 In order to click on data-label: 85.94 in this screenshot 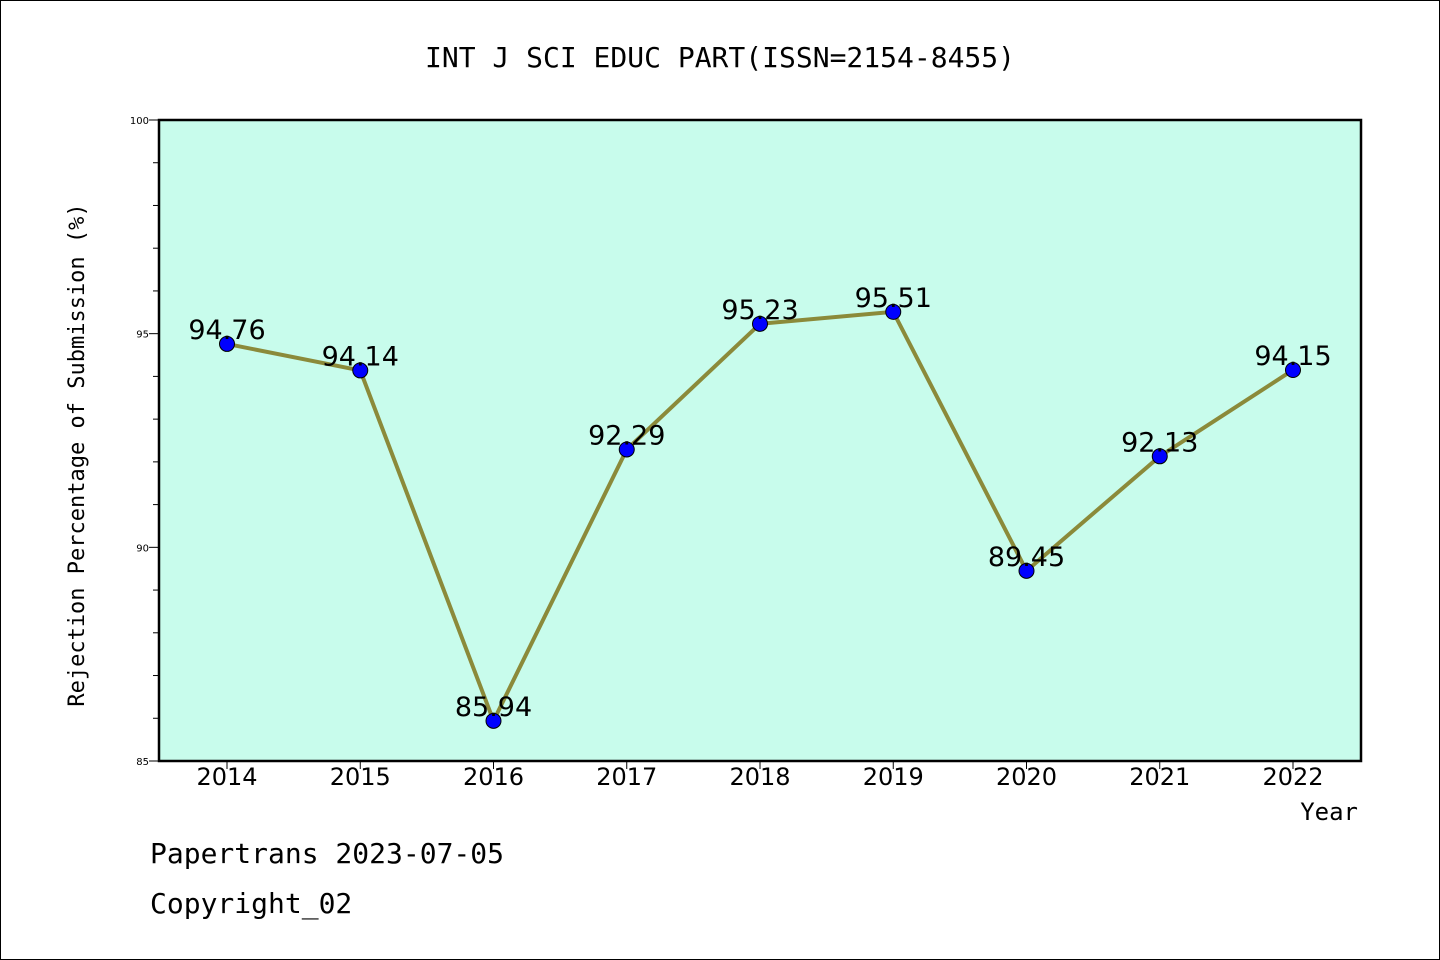, I will do `click(493, 707)`.